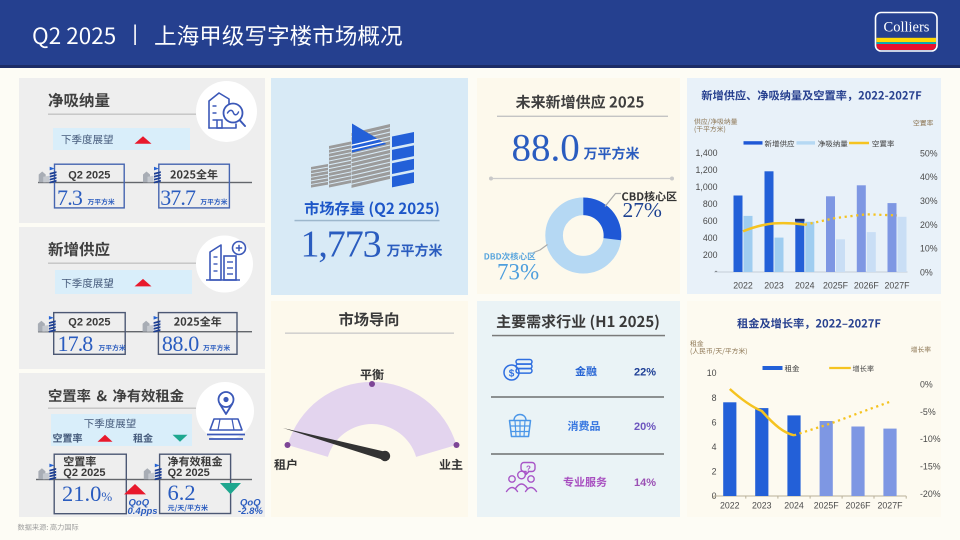  Describe the element at coordinates (250, 511) in the screenshot. I see `svg-text: -2.8%` at that location.